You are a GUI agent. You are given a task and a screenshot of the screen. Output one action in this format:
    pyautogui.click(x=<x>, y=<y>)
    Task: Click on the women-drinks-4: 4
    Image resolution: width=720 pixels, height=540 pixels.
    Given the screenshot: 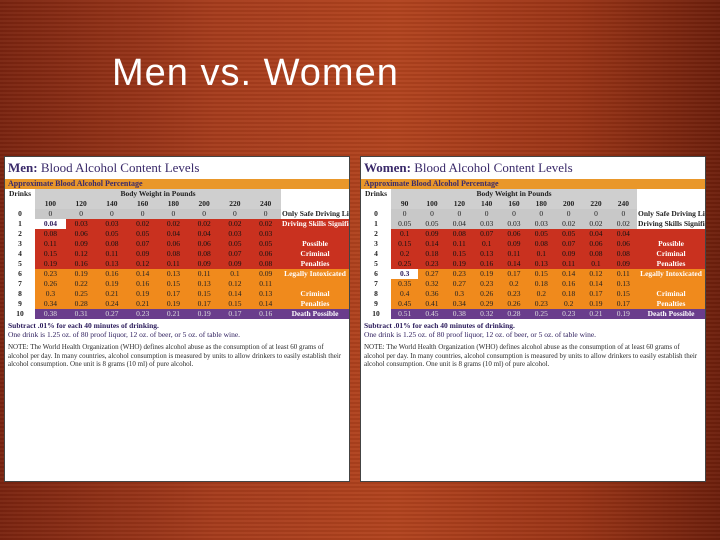 What is the action you would take?
    pyautogui.click(x=376, y=253)
    